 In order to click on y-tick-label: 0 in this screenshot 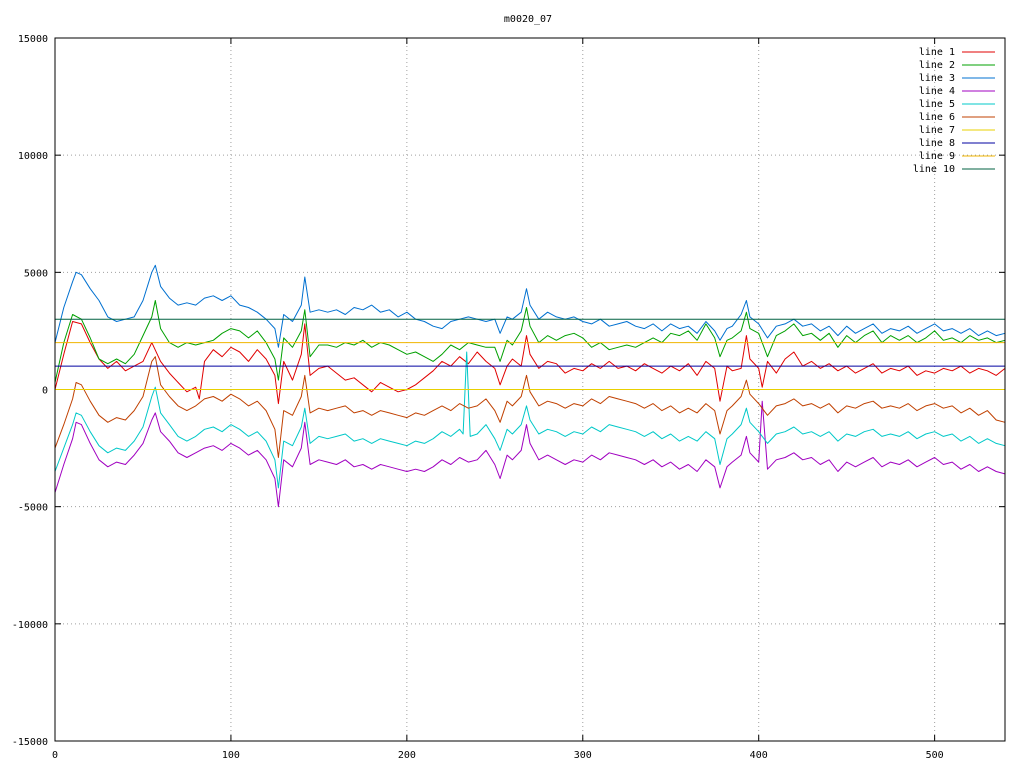, I will do `click(45, 391)`.